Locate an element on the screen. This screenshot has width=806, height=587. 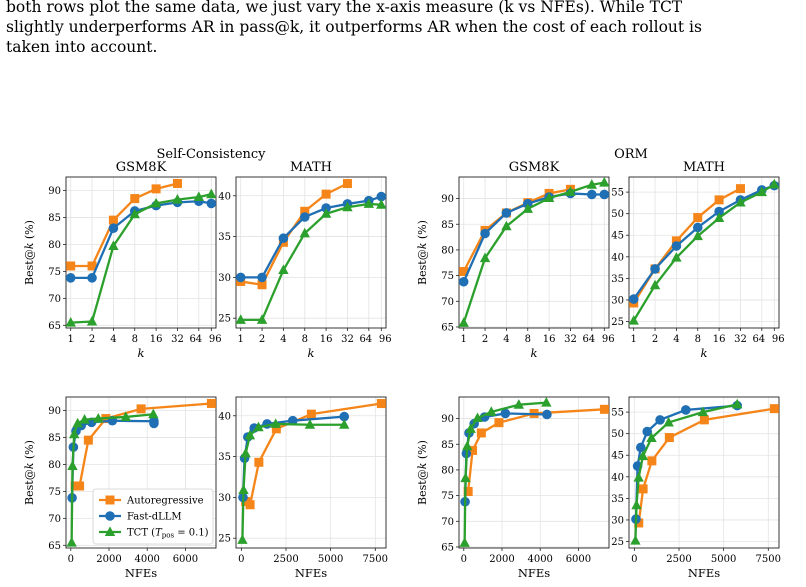
x-tick-label: 0 is located at coordinates (71, 559).